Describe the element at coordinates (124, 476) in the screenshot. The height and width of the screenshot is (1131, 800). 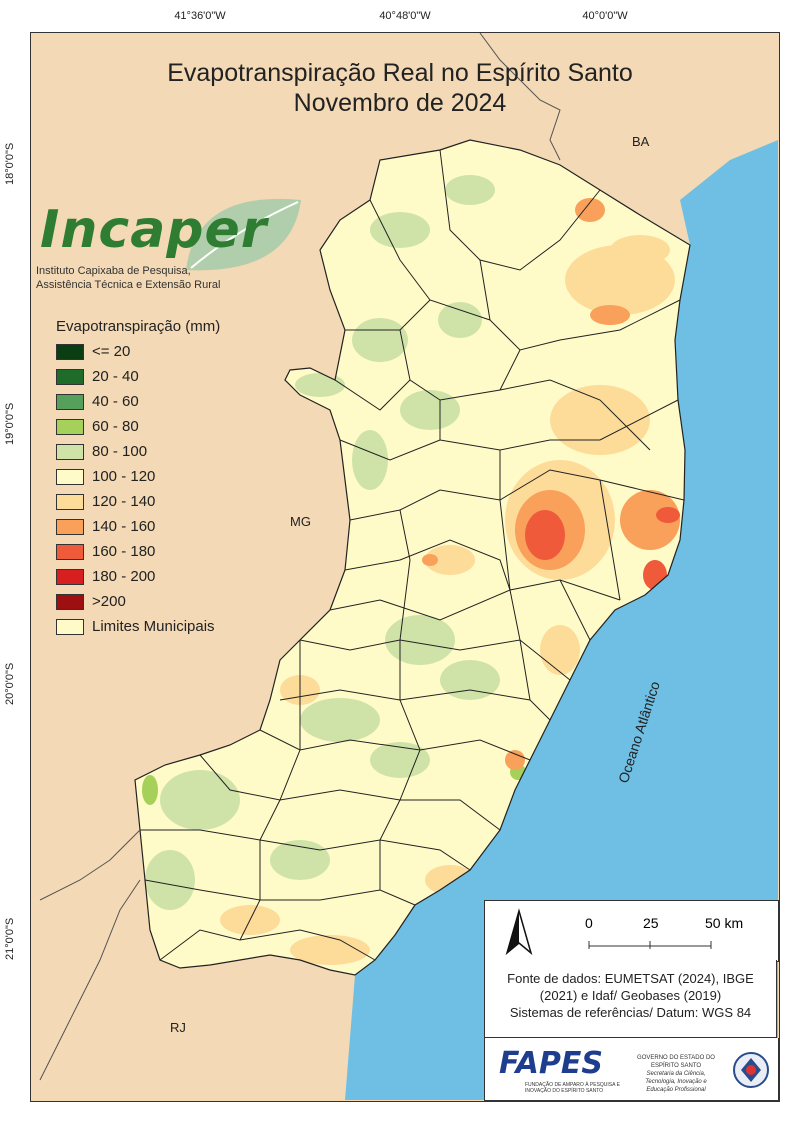
I see `legend-label: 100 - 120` at that location.